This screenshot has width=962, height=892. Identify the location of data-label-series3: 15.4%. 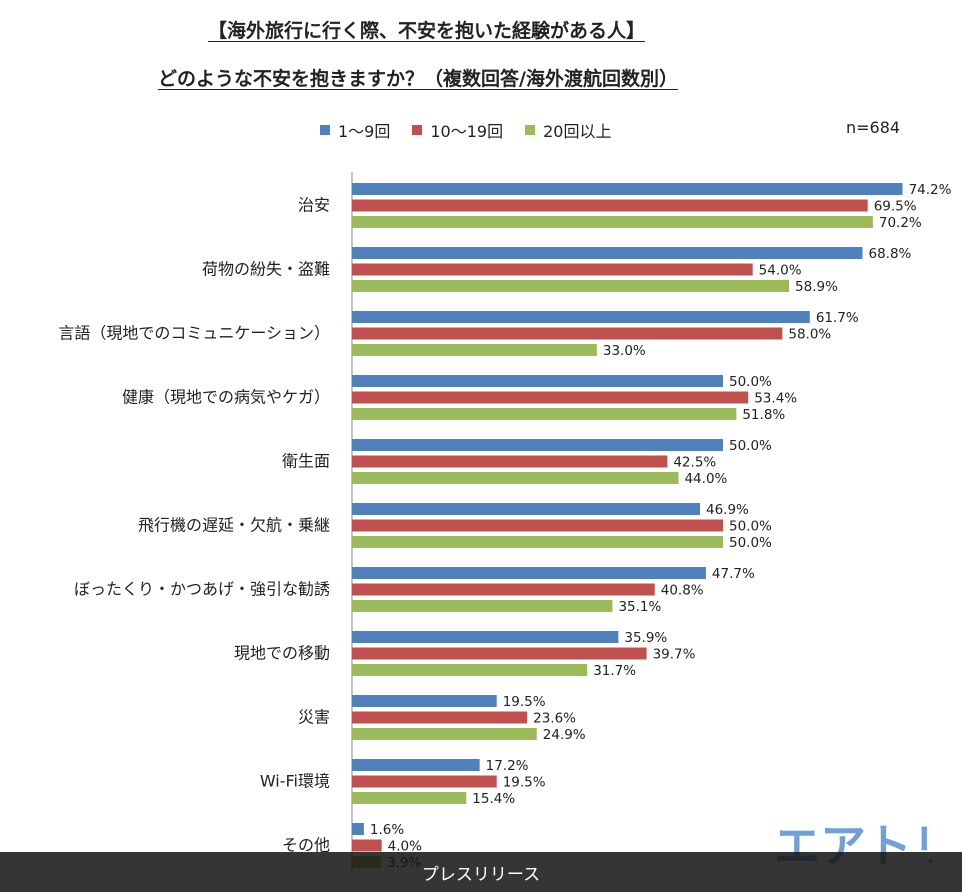
(493, 799).